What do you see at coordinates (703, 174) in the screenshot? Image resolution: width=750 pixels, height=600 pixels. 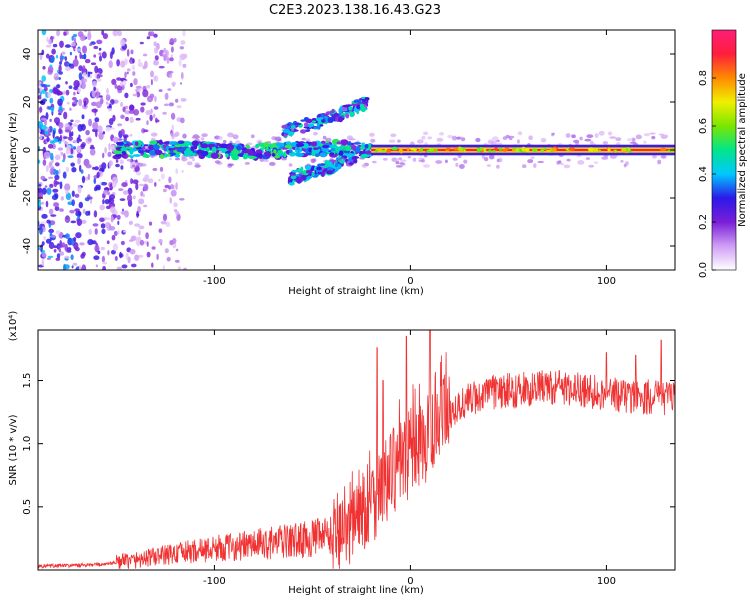 I see `colorbar-tick-label: 0.4` at bounding box center [703, 174].